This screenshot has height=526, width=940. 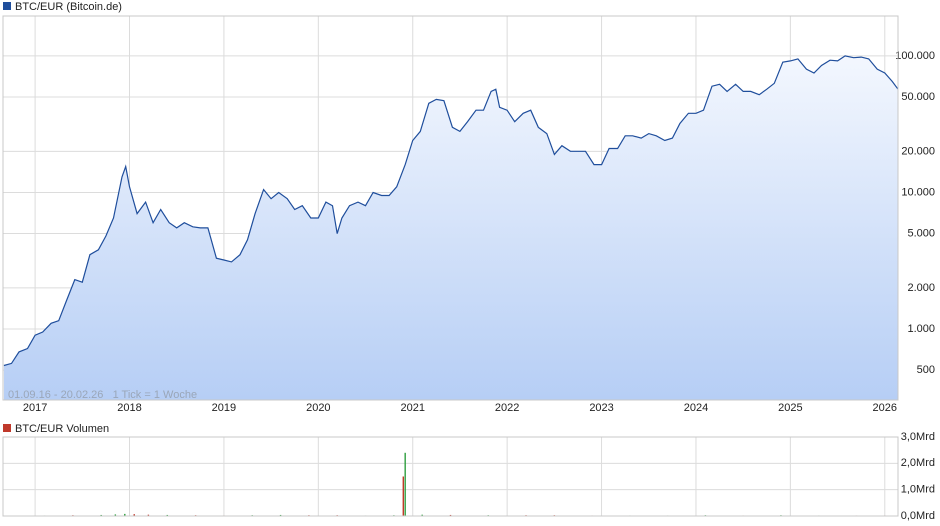 What do you see at coordinates (918, 516) in the screenshot?
I see `y-tick-label: 0,0Mrd` at bounding box center [918, 516].